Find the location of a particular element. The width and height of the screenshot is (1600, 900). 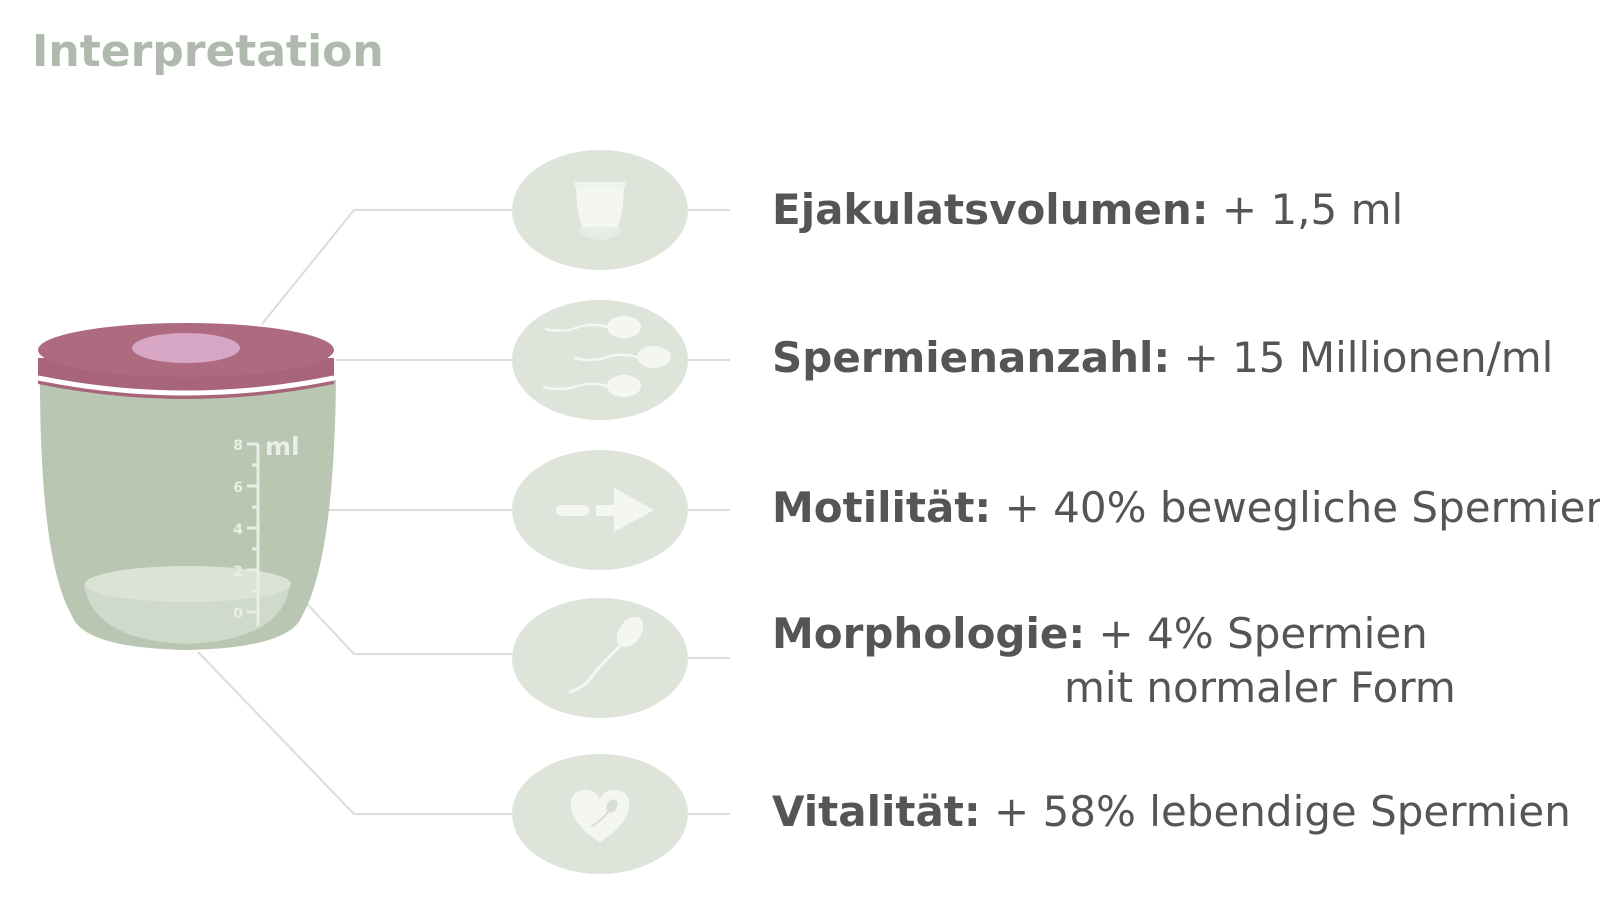

scale-tick-2: 2 is located at coordinates (238, 572).